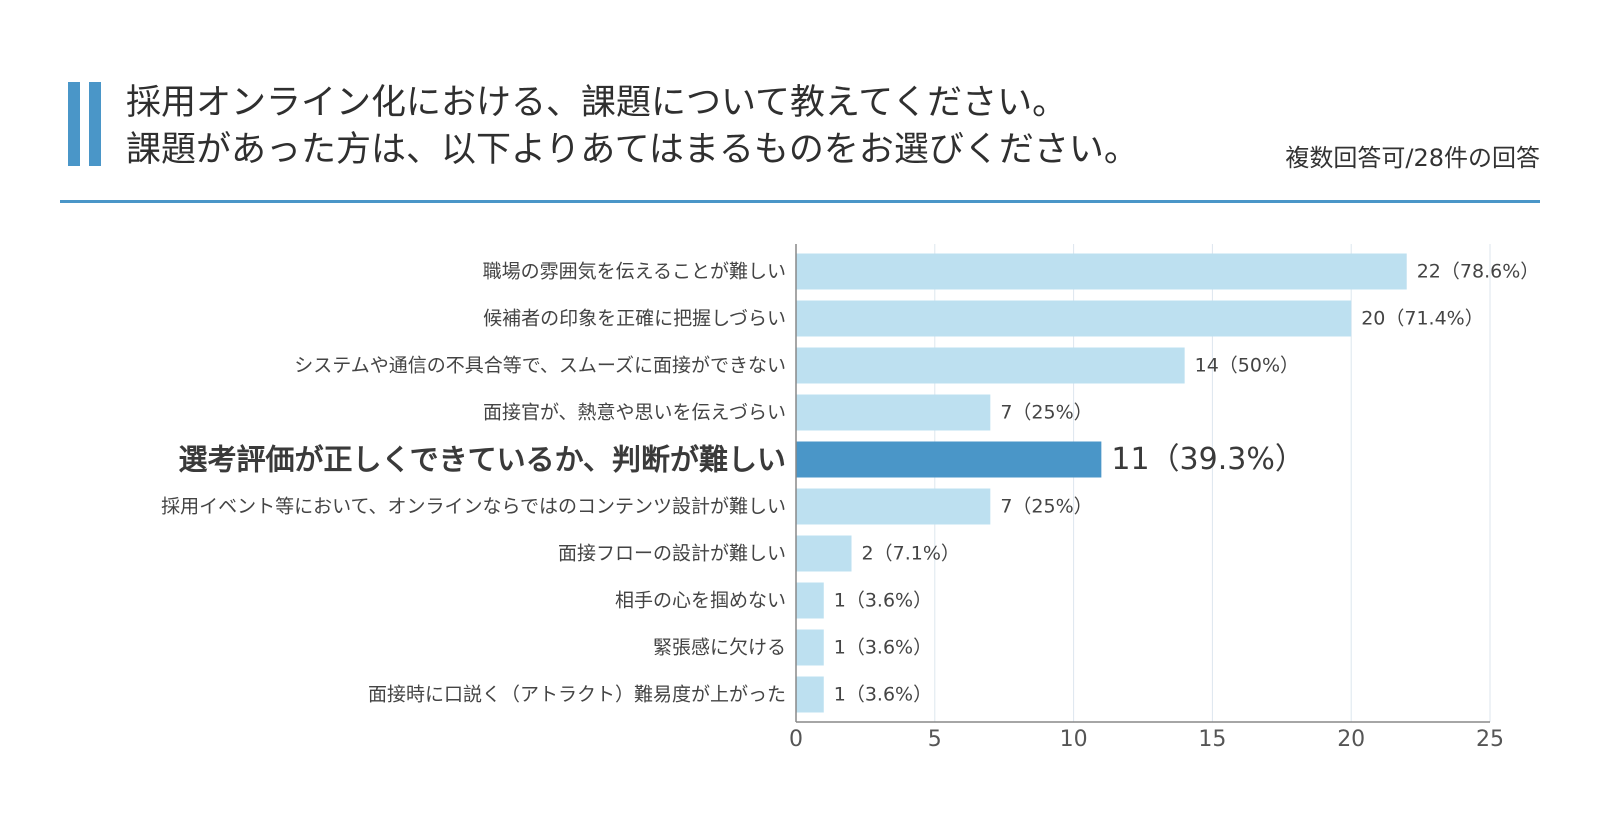 This screenshot has width=1600, height=828. What do you see at coordinates (1490, 739) in the screenshot?
I see `x-tick-label: 25` at bounding box center [1490, 739].